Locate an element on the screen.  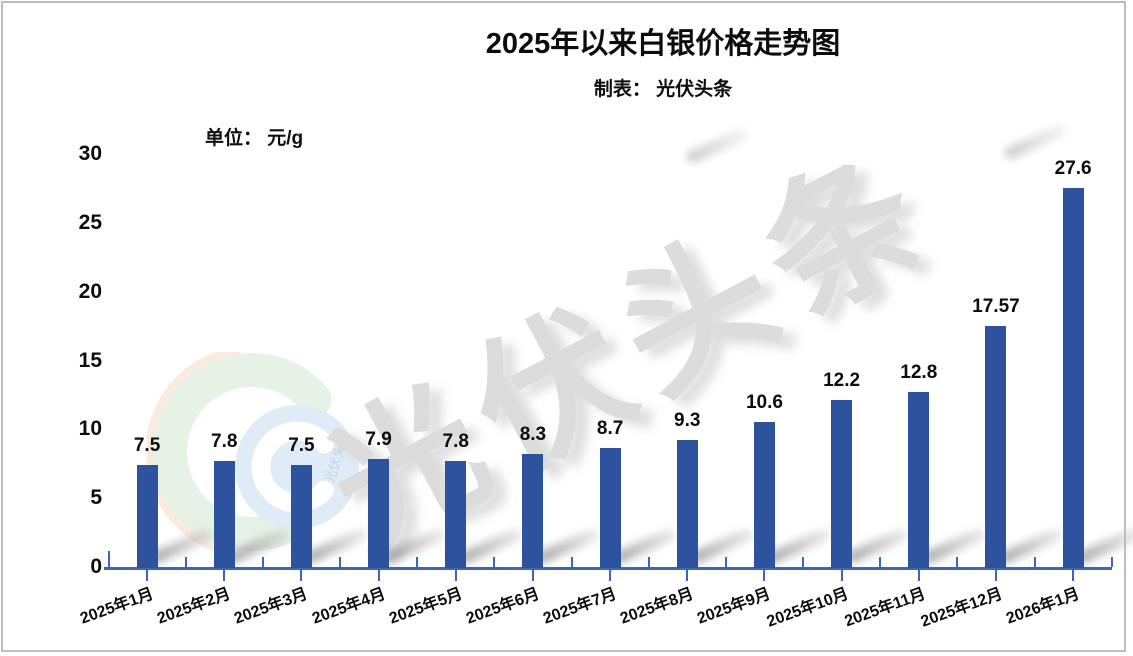
bar-value-label: 7.9 is located at coordinates (378, 440).